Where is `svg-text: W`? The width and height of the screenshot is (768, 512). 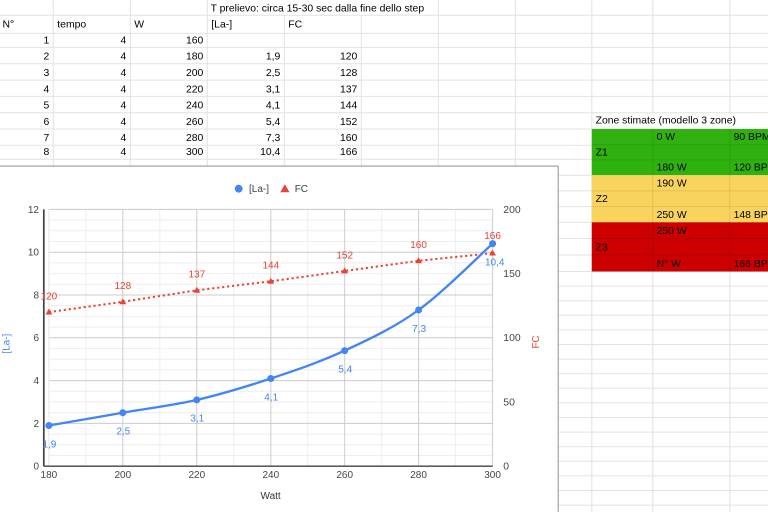 svg-text: W is located at coordinates (139, 25).